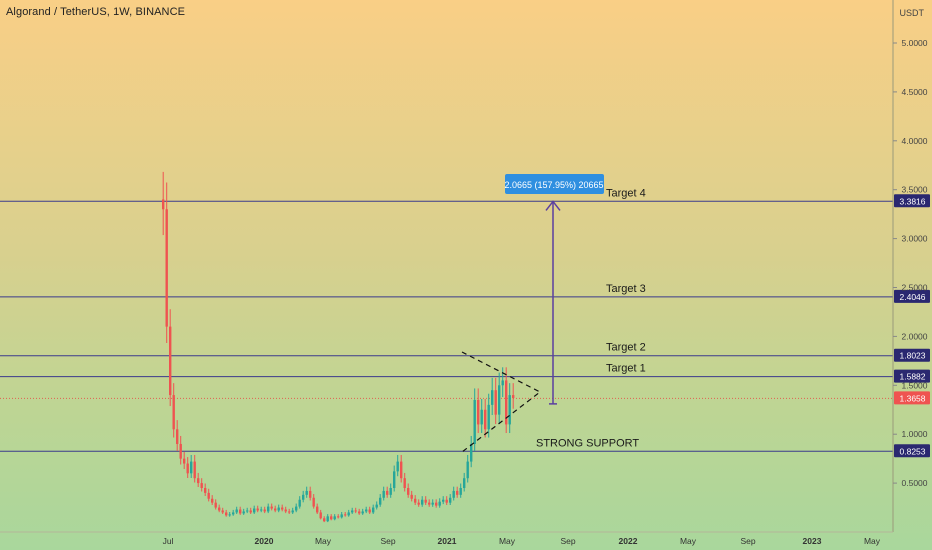 The width and height of the screenshot is (932, 550). What do you see at coordinates (913, 201) in the screenshot?
I see `level-tag-label: 3.3816` at bounding box center [913, 201].